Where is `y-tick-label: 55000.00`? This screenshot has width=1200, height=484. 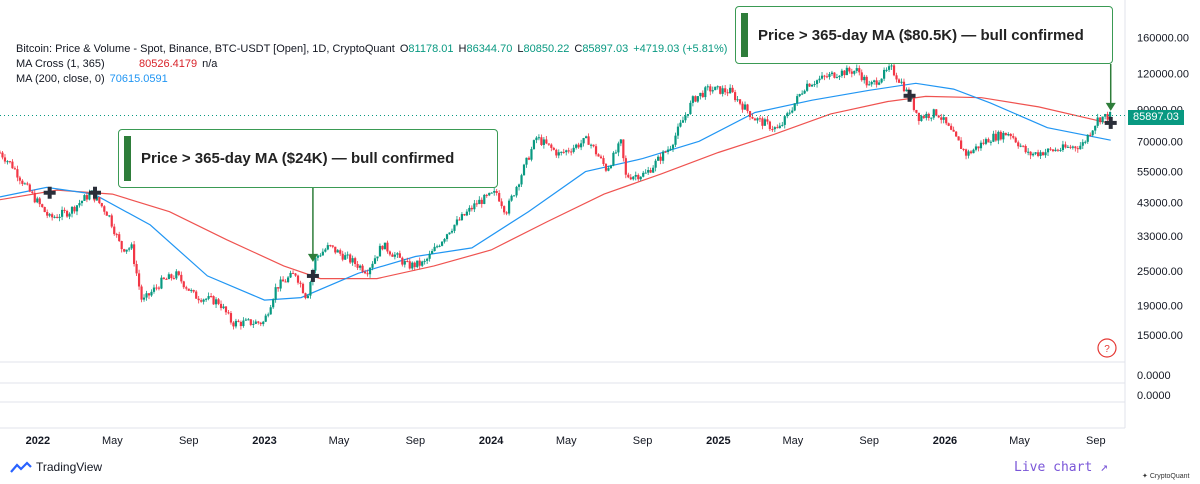 y-tick-label: 55000.00 is located at coordinates (1160, 173).